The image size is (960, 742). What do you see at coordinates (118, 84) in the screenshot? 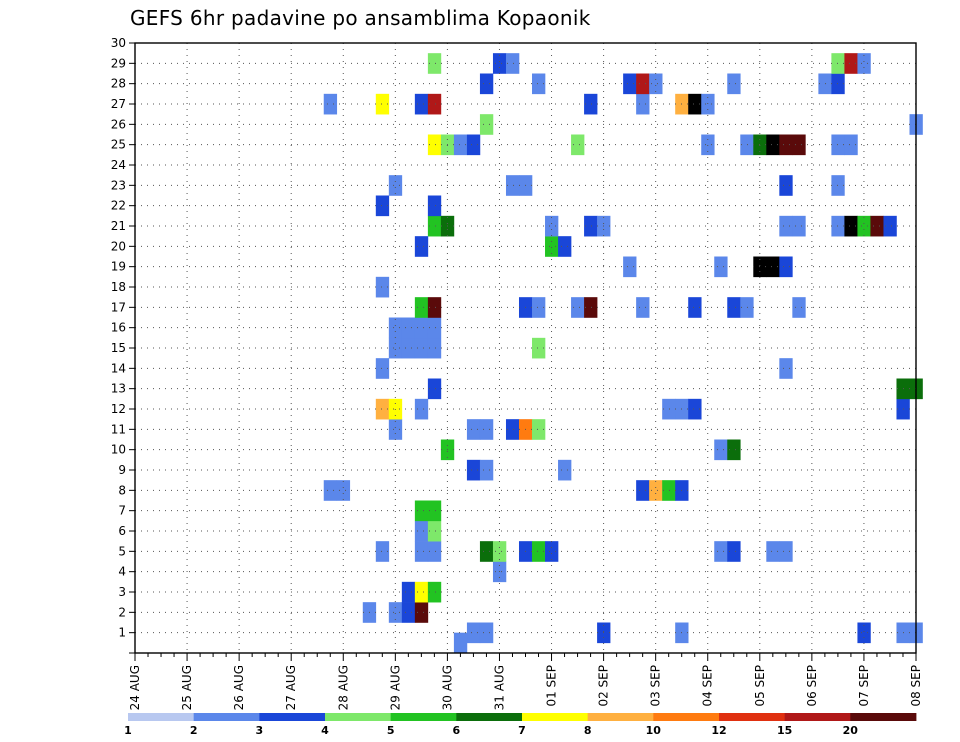
I see `y-tick-label: 28` at bounding box center [118, 84].